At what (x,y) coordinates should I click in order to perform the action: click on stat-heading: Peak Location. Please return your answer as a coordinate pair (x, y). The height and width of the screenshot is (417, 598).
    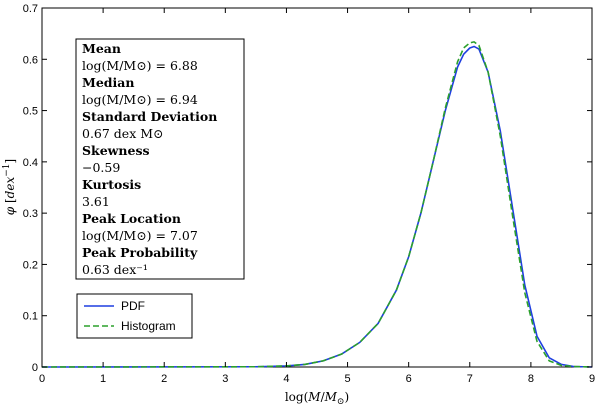
    Looking at the image, I should click on (131, 218).